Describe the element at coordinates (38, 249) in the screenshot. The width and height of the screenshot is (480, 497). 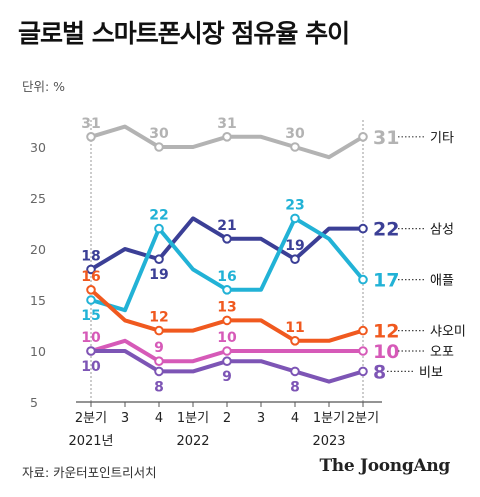
I see `y-tick-label: 20` at that location.